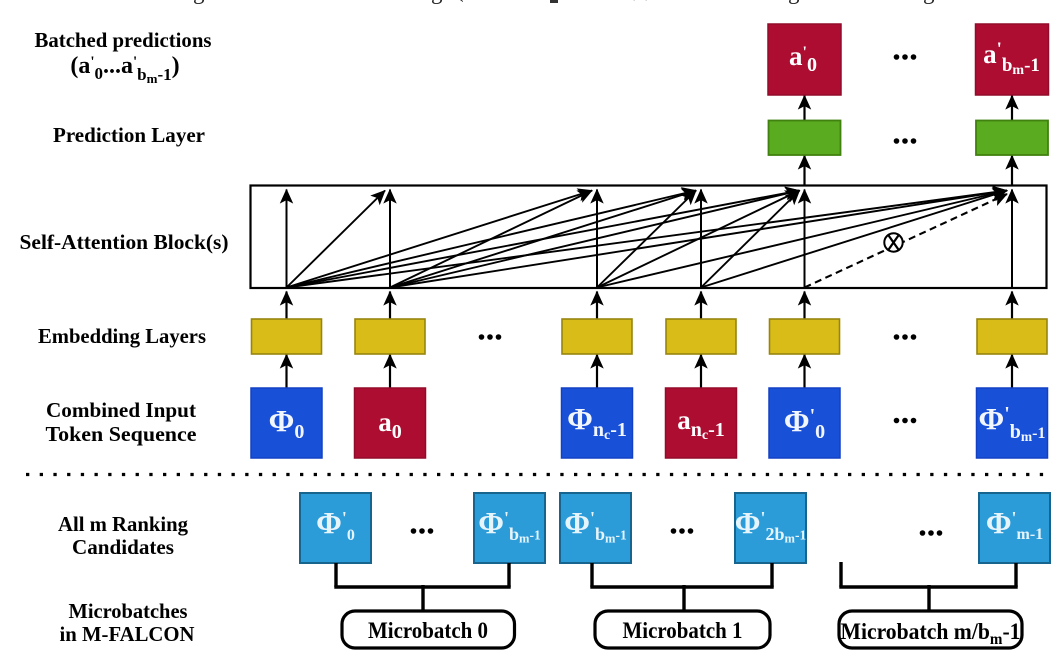  What do you see at coordinates (683, 630) in the screenshot?
I see `svg-text: Microbatch 1` at bounding box center [683, 630].